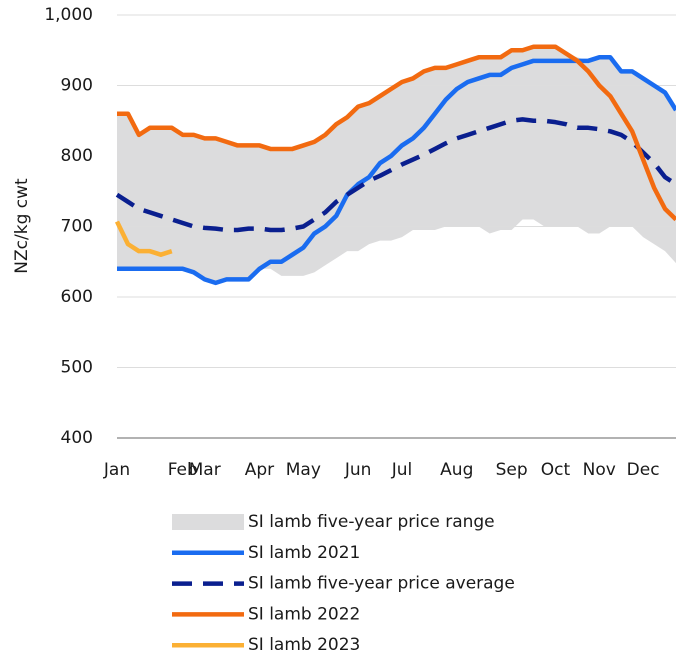  What do you see at coordinates (512, 470) in the screenshot?
I see `x-tick-label: Sep` at bounding box center [512, 470].